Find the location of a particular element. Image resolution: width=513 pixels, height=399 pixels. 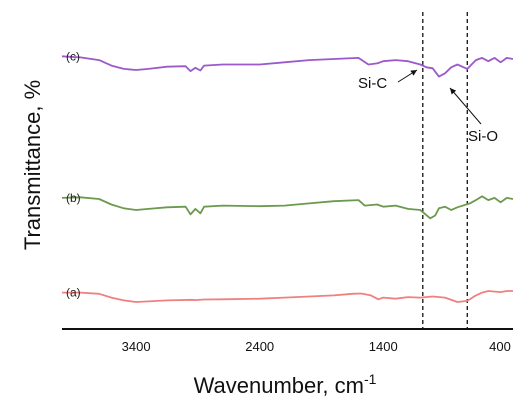

series-line-a is located at coordinates (287, 296).